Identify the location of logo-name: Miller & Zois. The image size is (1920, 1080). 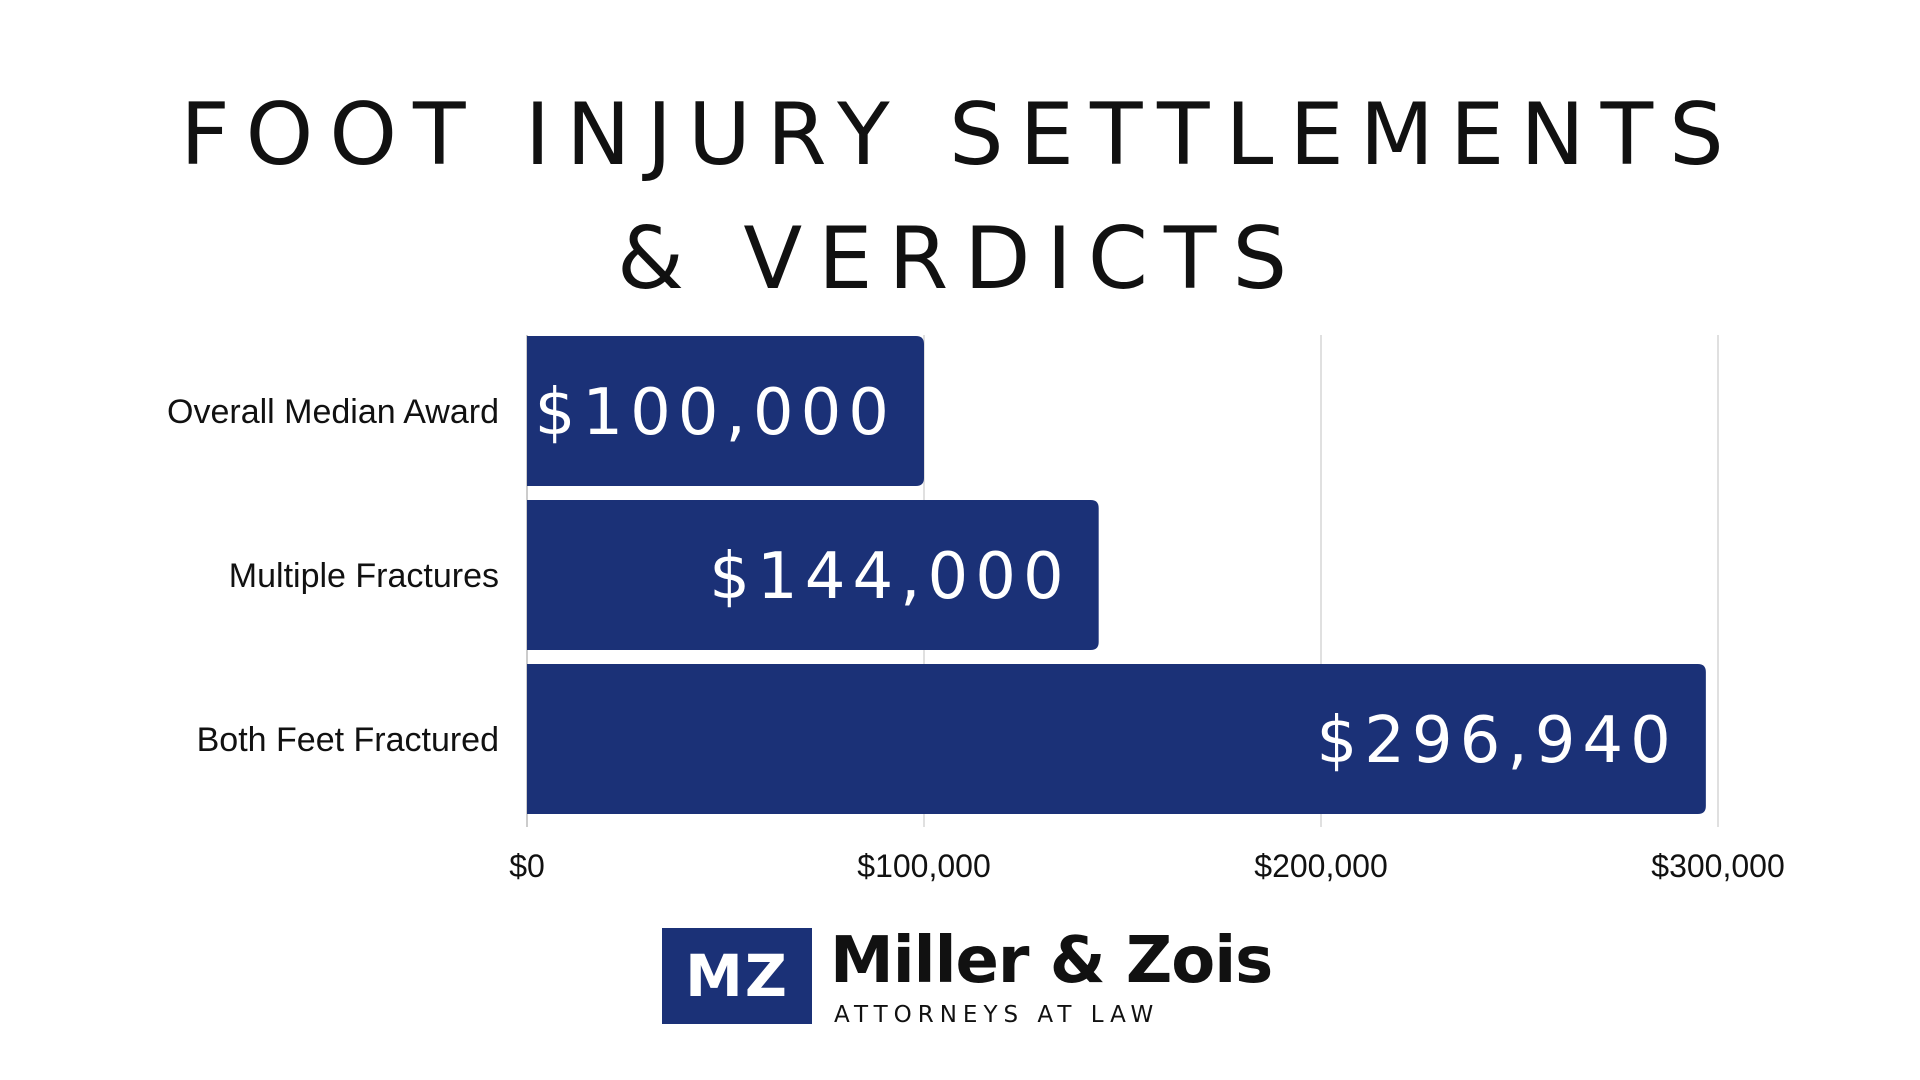
(1051, 961).